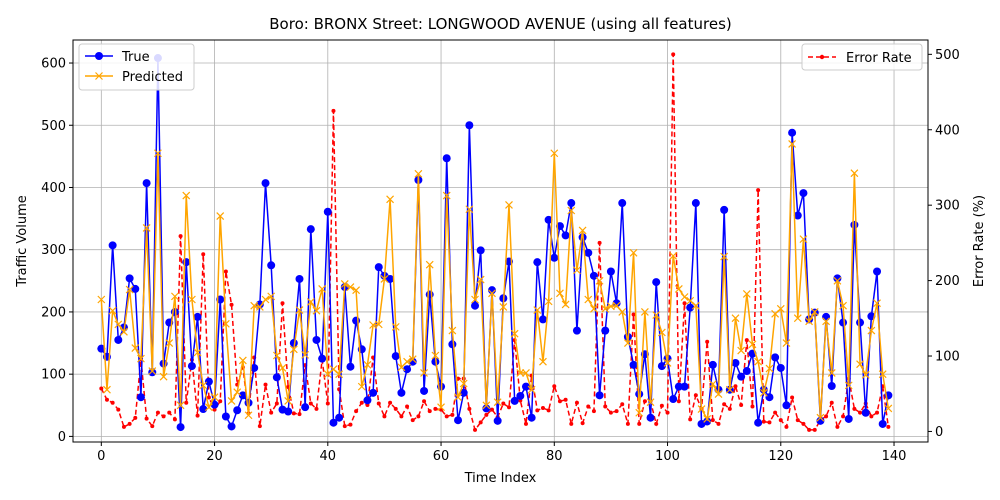 The image size is (1000, 500). I want to click on legend-error-marker, so click(822, 57).